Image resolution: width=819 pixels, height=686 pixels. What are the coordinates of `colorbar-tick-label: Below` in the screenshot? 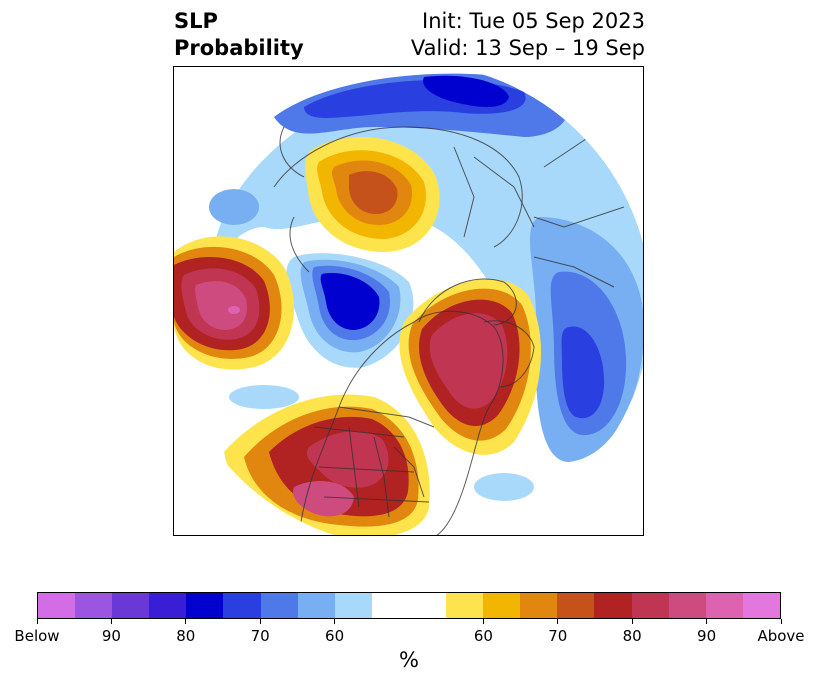 It's located at (37, 636).